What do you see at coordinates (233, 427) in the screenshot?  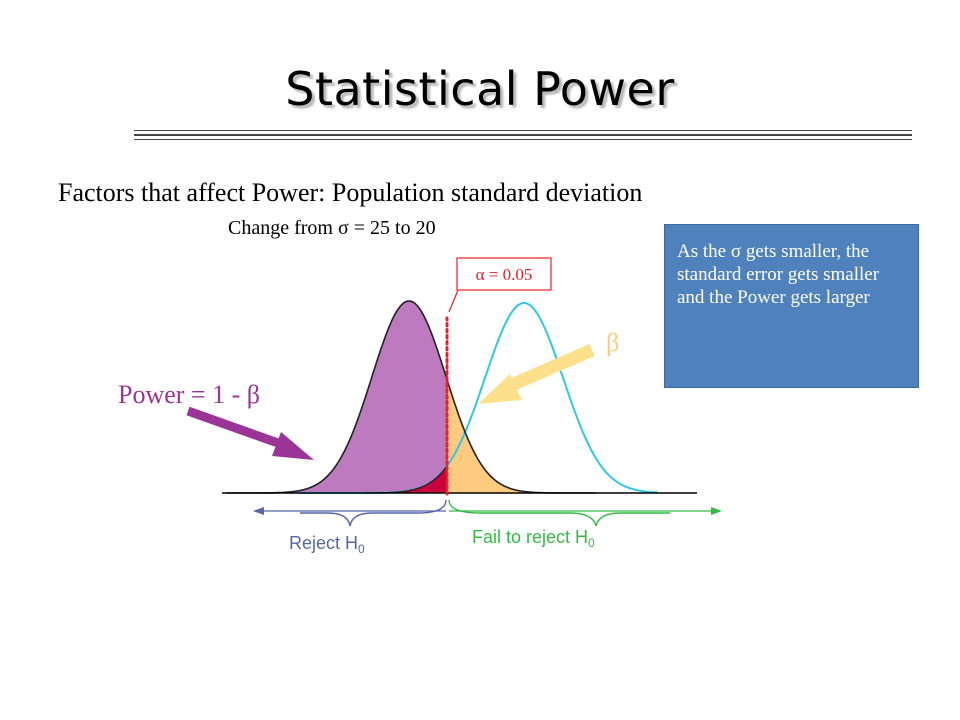 I see `power-arrow-shaft` at bounding box center [233, 427].